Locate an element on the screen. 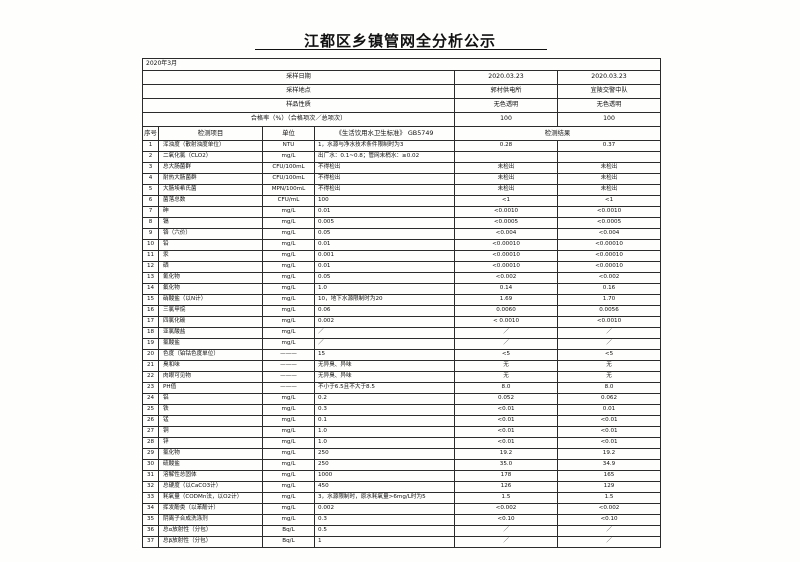  row-result-sample2: <0.004 is located at coordinates (609, 234).